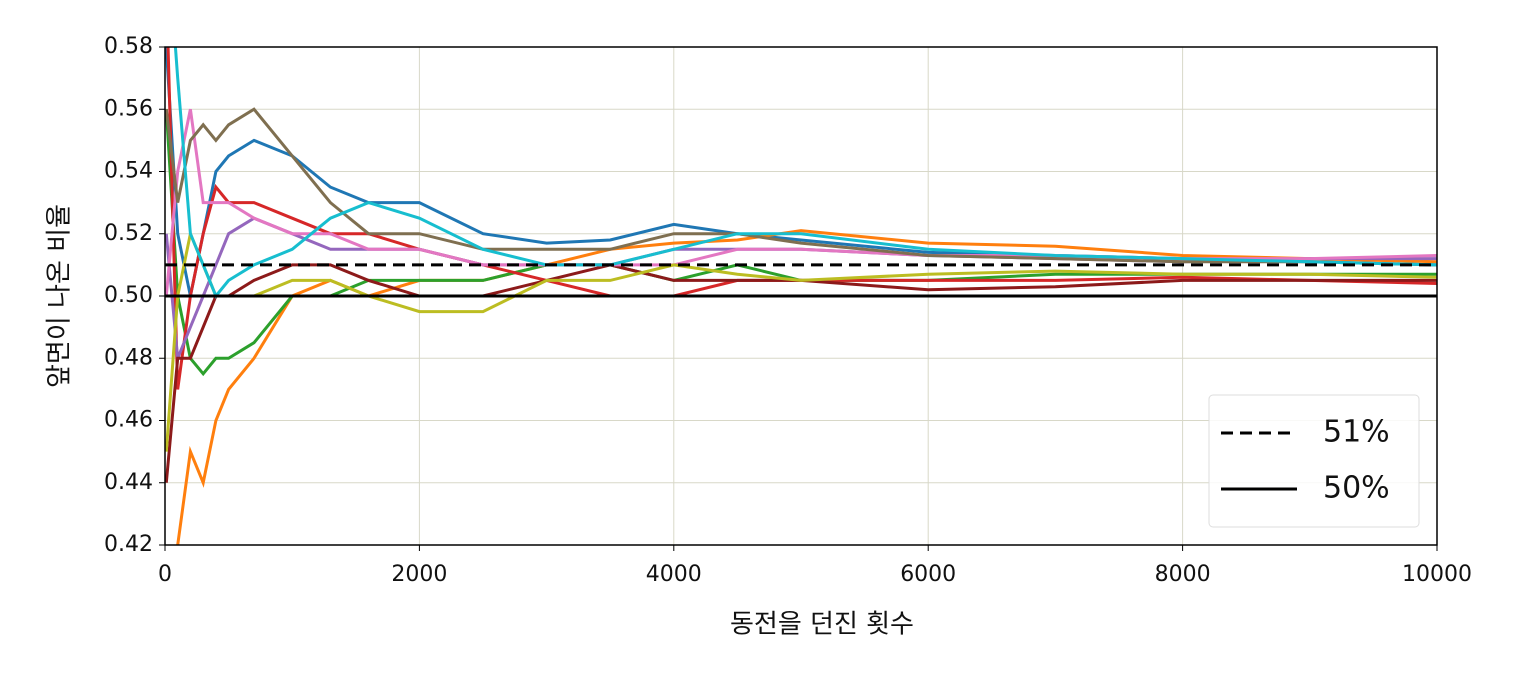 The width and height of the screenshot is (1514, 675). What do you see at coordinates (128, 233) in the screenshot?
I see `y-tick-label: 0.52` at bounding box center [128, 233].